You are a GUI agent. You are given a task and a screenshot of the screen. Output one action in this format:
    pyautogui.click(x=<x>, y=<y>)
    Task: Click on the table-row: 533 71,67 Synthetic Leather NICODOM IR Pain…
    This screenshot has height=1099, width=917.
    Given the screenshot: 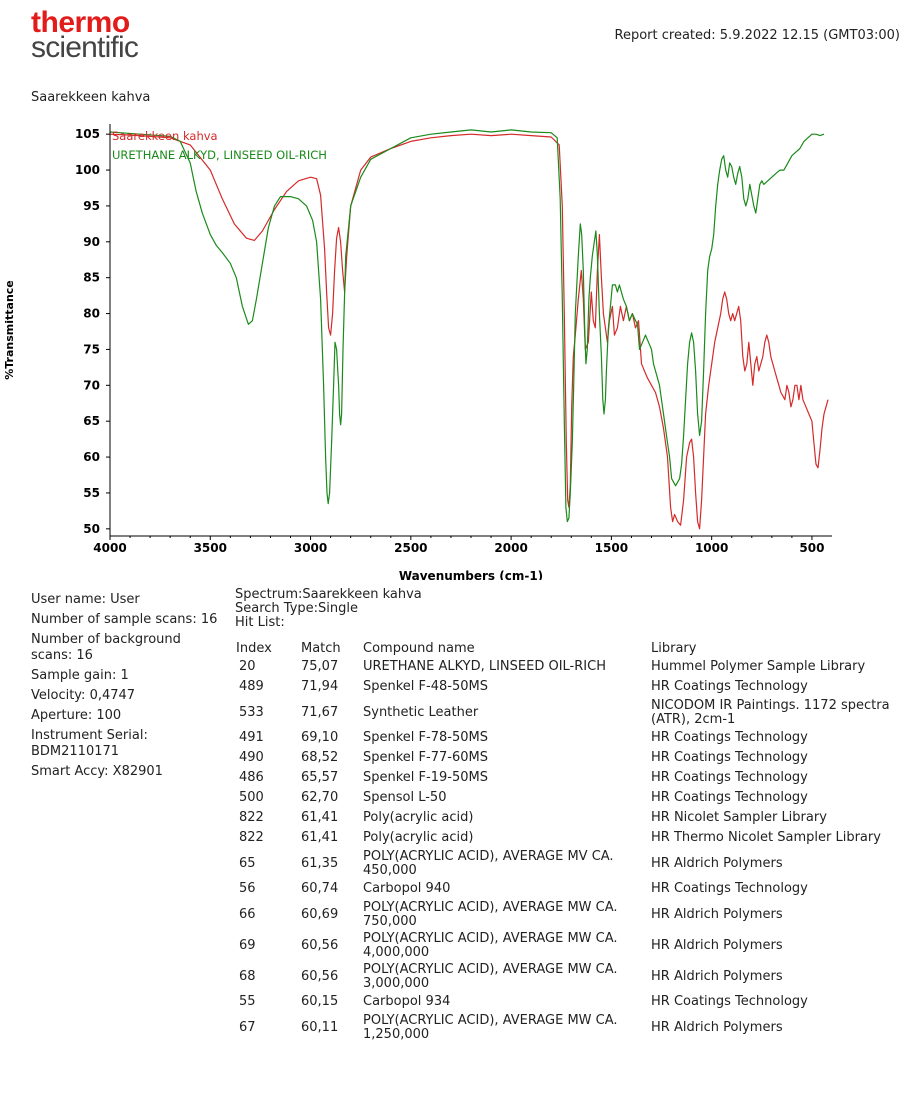 What is the action you would take?
    pyautogui.click(x=573, y=712)
    